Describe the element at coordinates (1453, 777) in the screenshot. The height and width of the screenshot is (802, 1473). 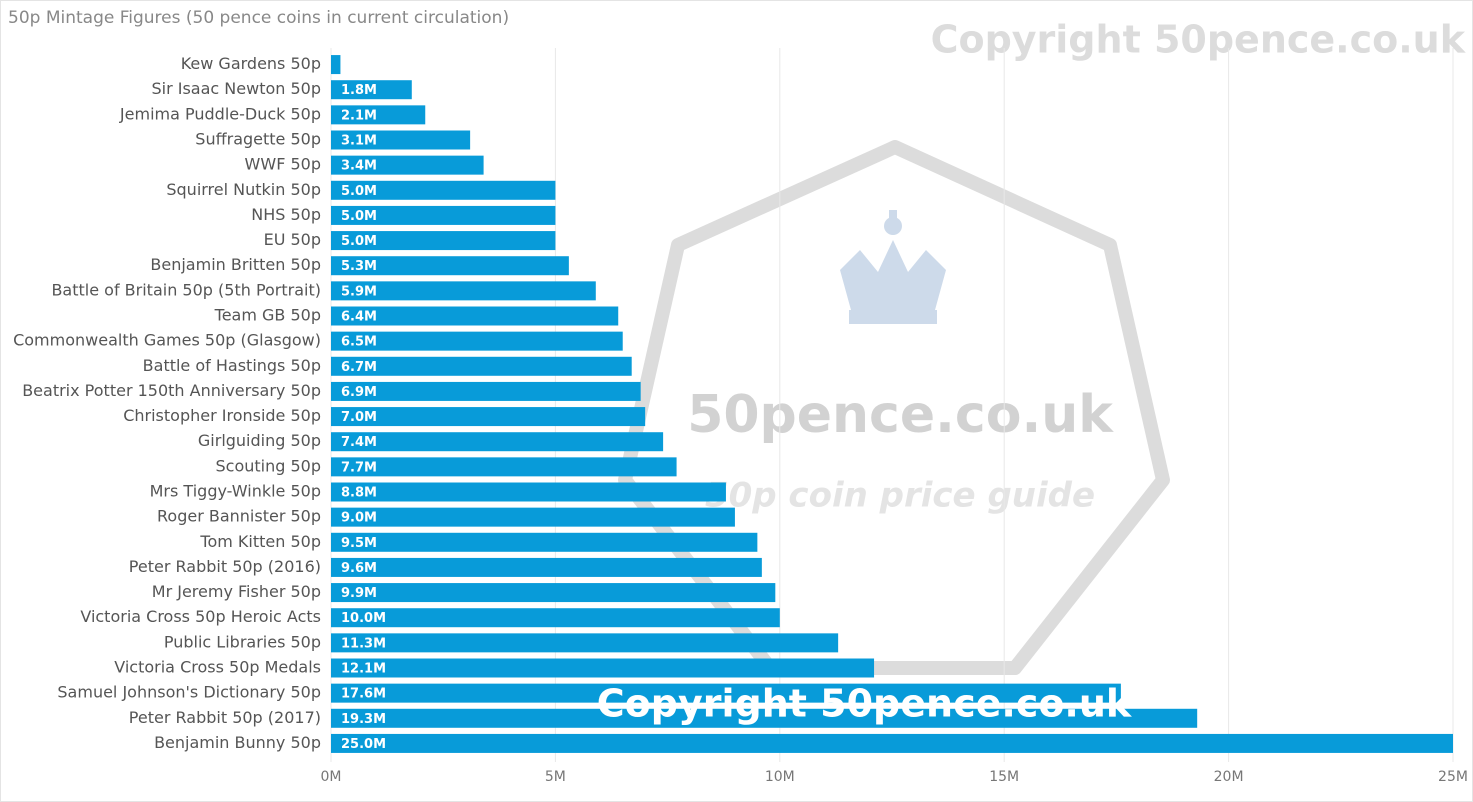
I see `x-tick-label: 25M` at that location.